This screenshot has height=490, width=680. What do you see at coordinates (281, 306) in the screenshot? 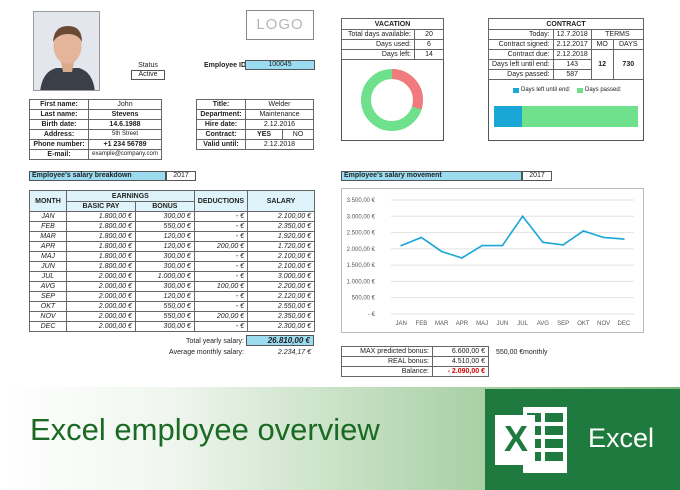
I see `salary-total-cell: 2.550,00 €` at bounding box center [281, 306].